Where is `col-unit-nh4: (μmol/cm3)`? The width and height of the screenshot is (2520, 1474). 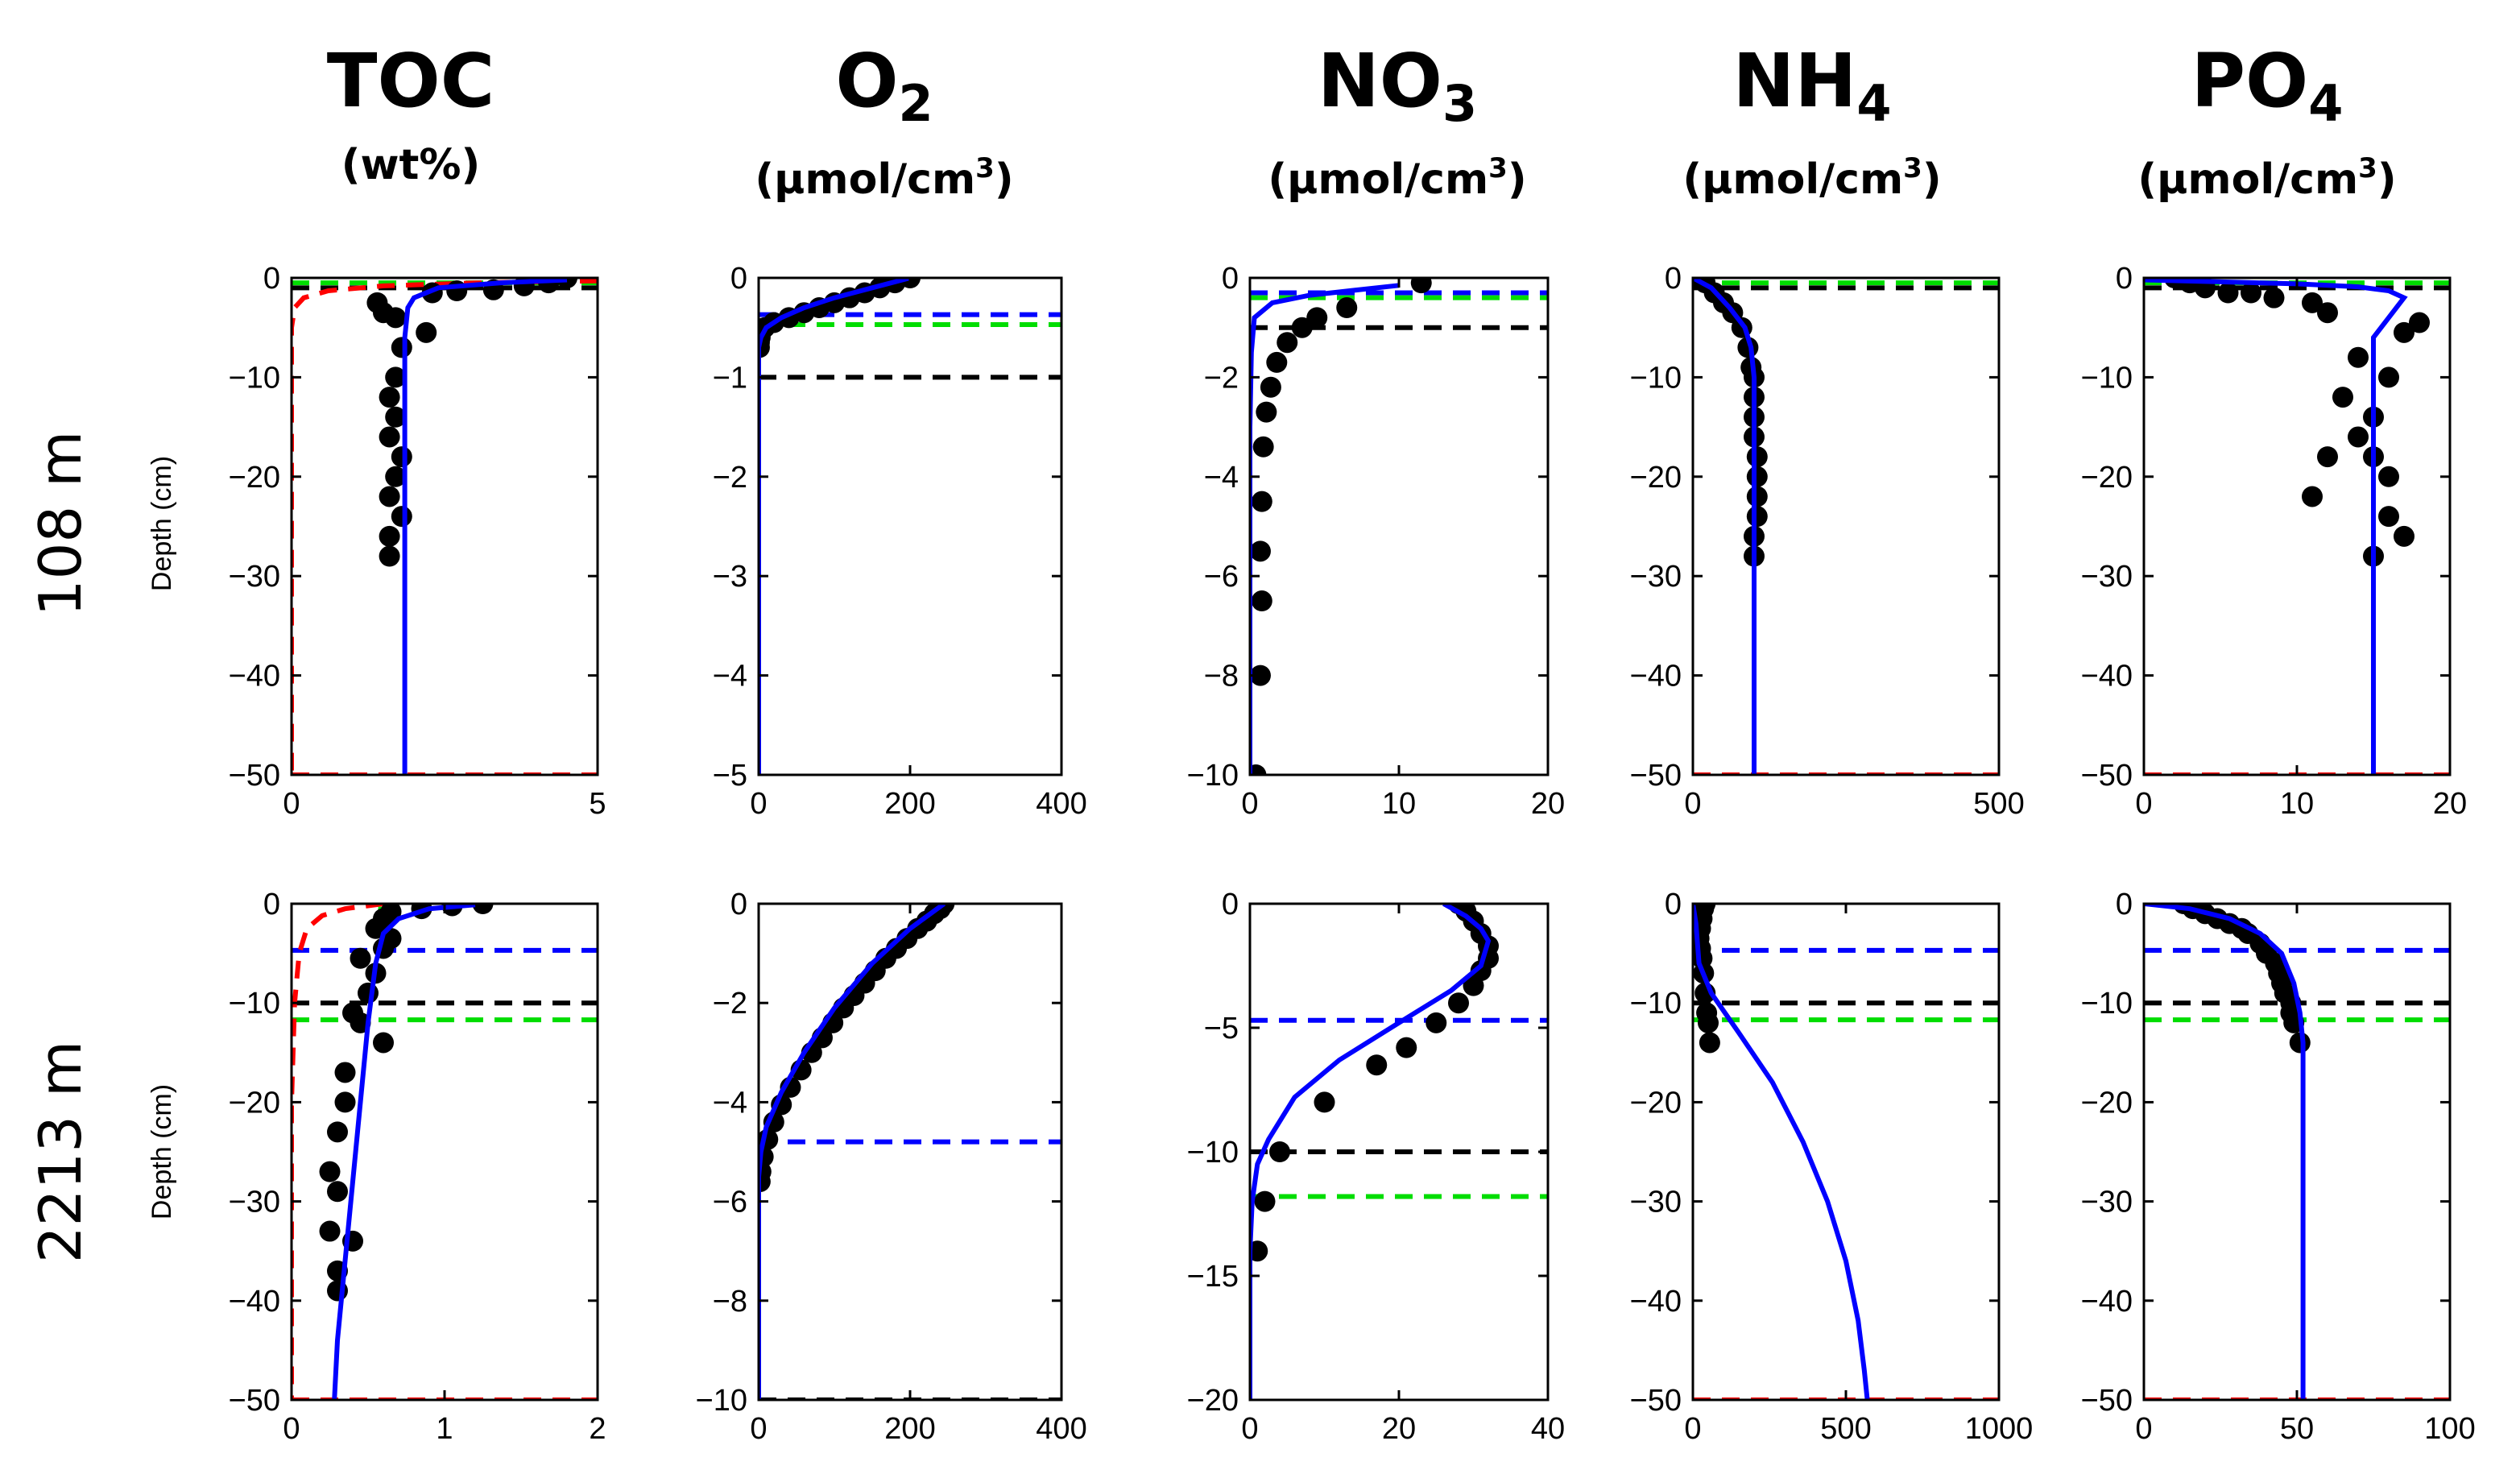 col-unit-nh4: (μmol/cm3) is located at coordinates (1811, 178).